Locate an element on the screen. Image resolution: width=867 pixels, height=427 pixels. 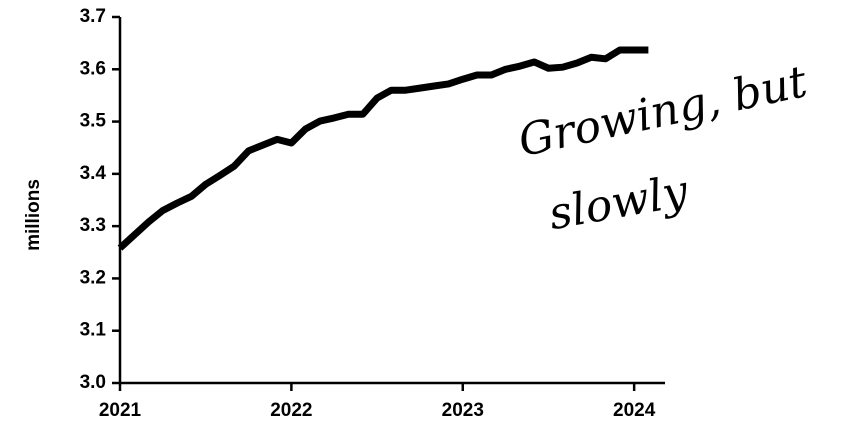
annotation: slowly is located at coordinates (619, 202).